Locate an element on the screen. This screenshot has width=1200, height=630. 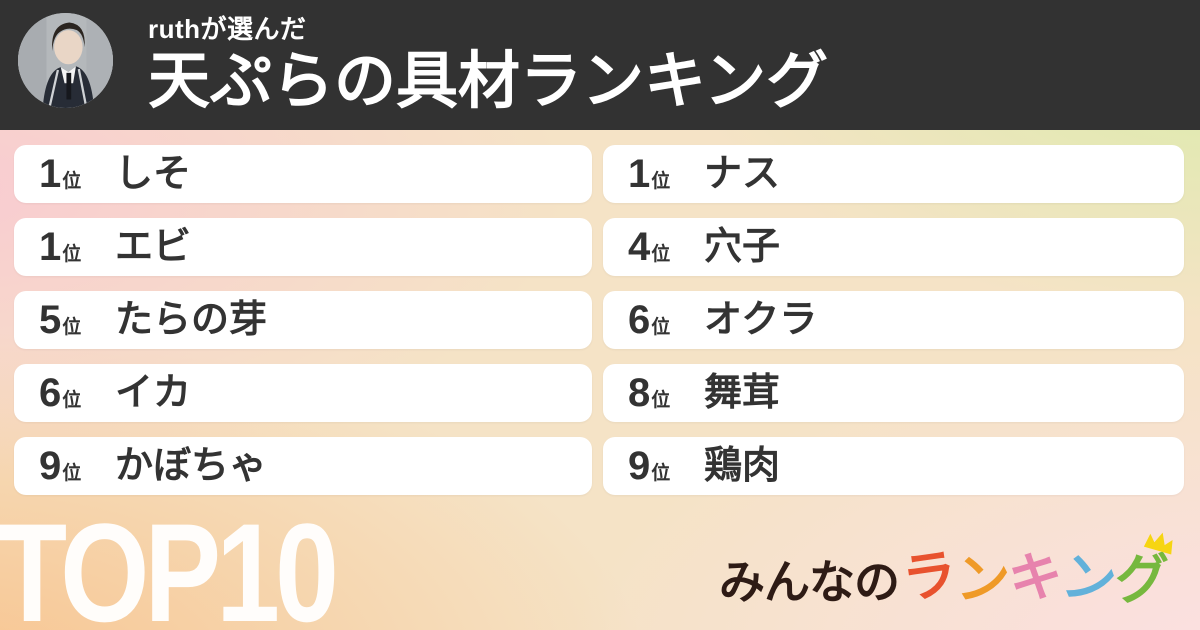
chooser-subtitle: ruthが選んだ is located at coordinates (227, 29).